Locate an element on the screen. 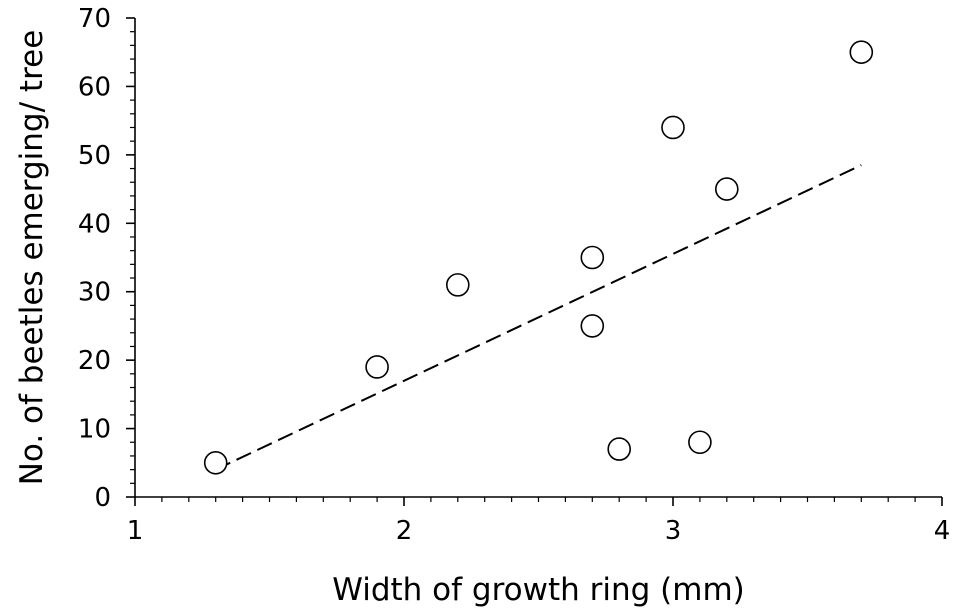 The height and width of the screenshot is (614, 958). y-tick-label: 70 is located at coordinates (94, 19).